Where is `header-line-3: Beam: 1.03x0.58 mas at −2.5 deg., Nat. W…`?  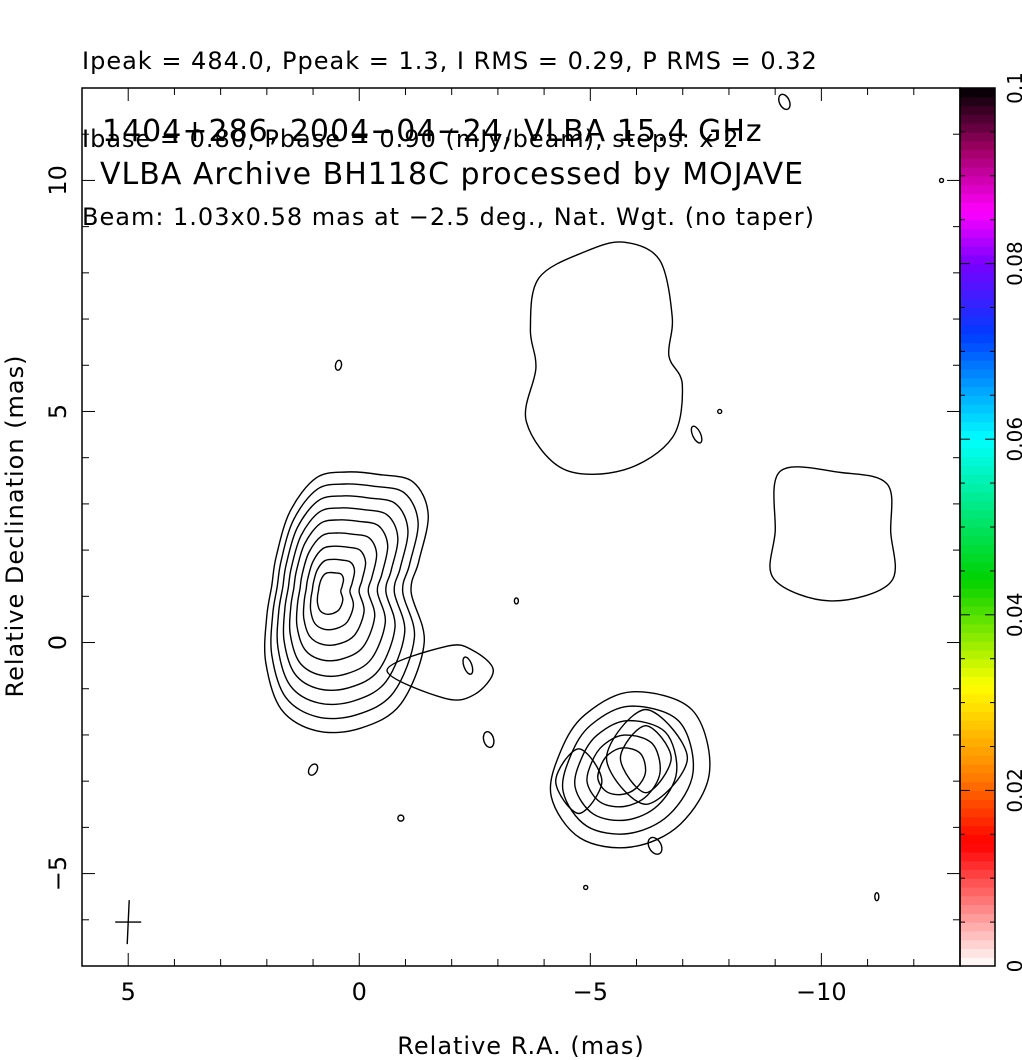
header-line-3: Beam: 1.03x0.58 mas at −2.5 deg., Nat. W… is located at coordinates (448, 217).